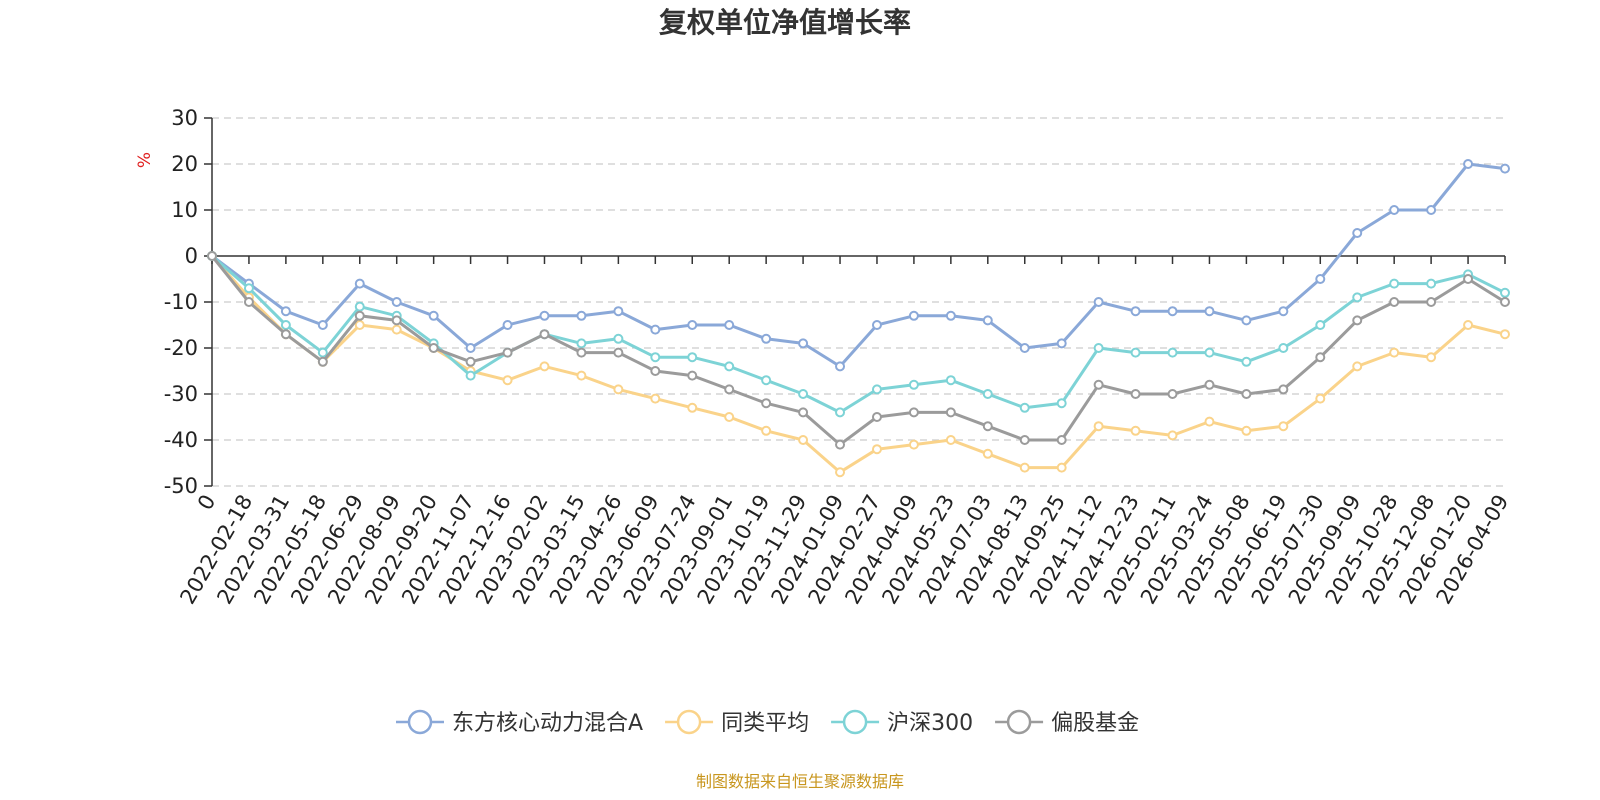 The width and height of the screenshot is (1600, 800). What do you see at coordinates (206, 503) in the screenshot?
I see `x-tick-label: 0` at bounding box center [206, 503].